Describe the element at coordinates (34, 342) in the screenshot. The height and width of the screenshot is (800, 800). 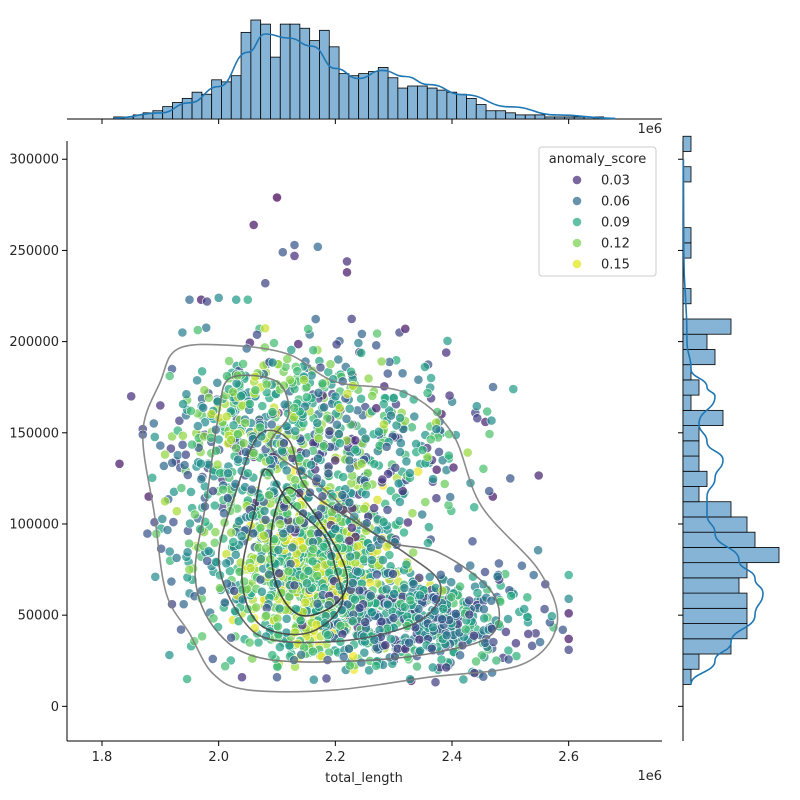
I see `y-tick-label: 200000` at that location.